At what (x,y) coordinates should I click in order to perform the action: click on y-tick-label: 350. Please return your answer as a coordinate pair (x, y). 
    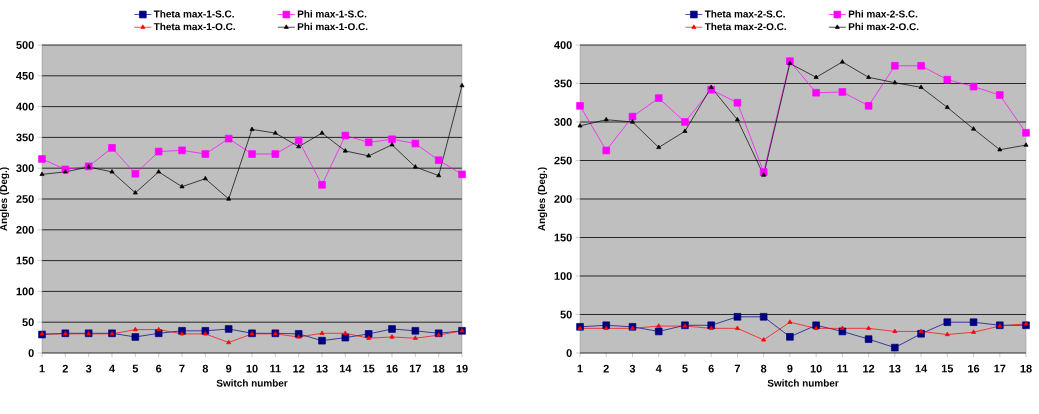
    Looking at the image, I should click on (563, 83).